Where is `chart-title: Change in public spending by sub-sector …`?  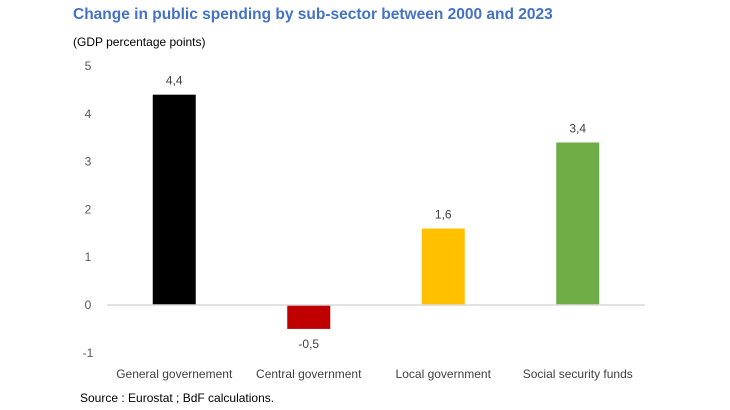
chart-title: Change in public spending by sub-sector … is located at coordinates (313, 14).